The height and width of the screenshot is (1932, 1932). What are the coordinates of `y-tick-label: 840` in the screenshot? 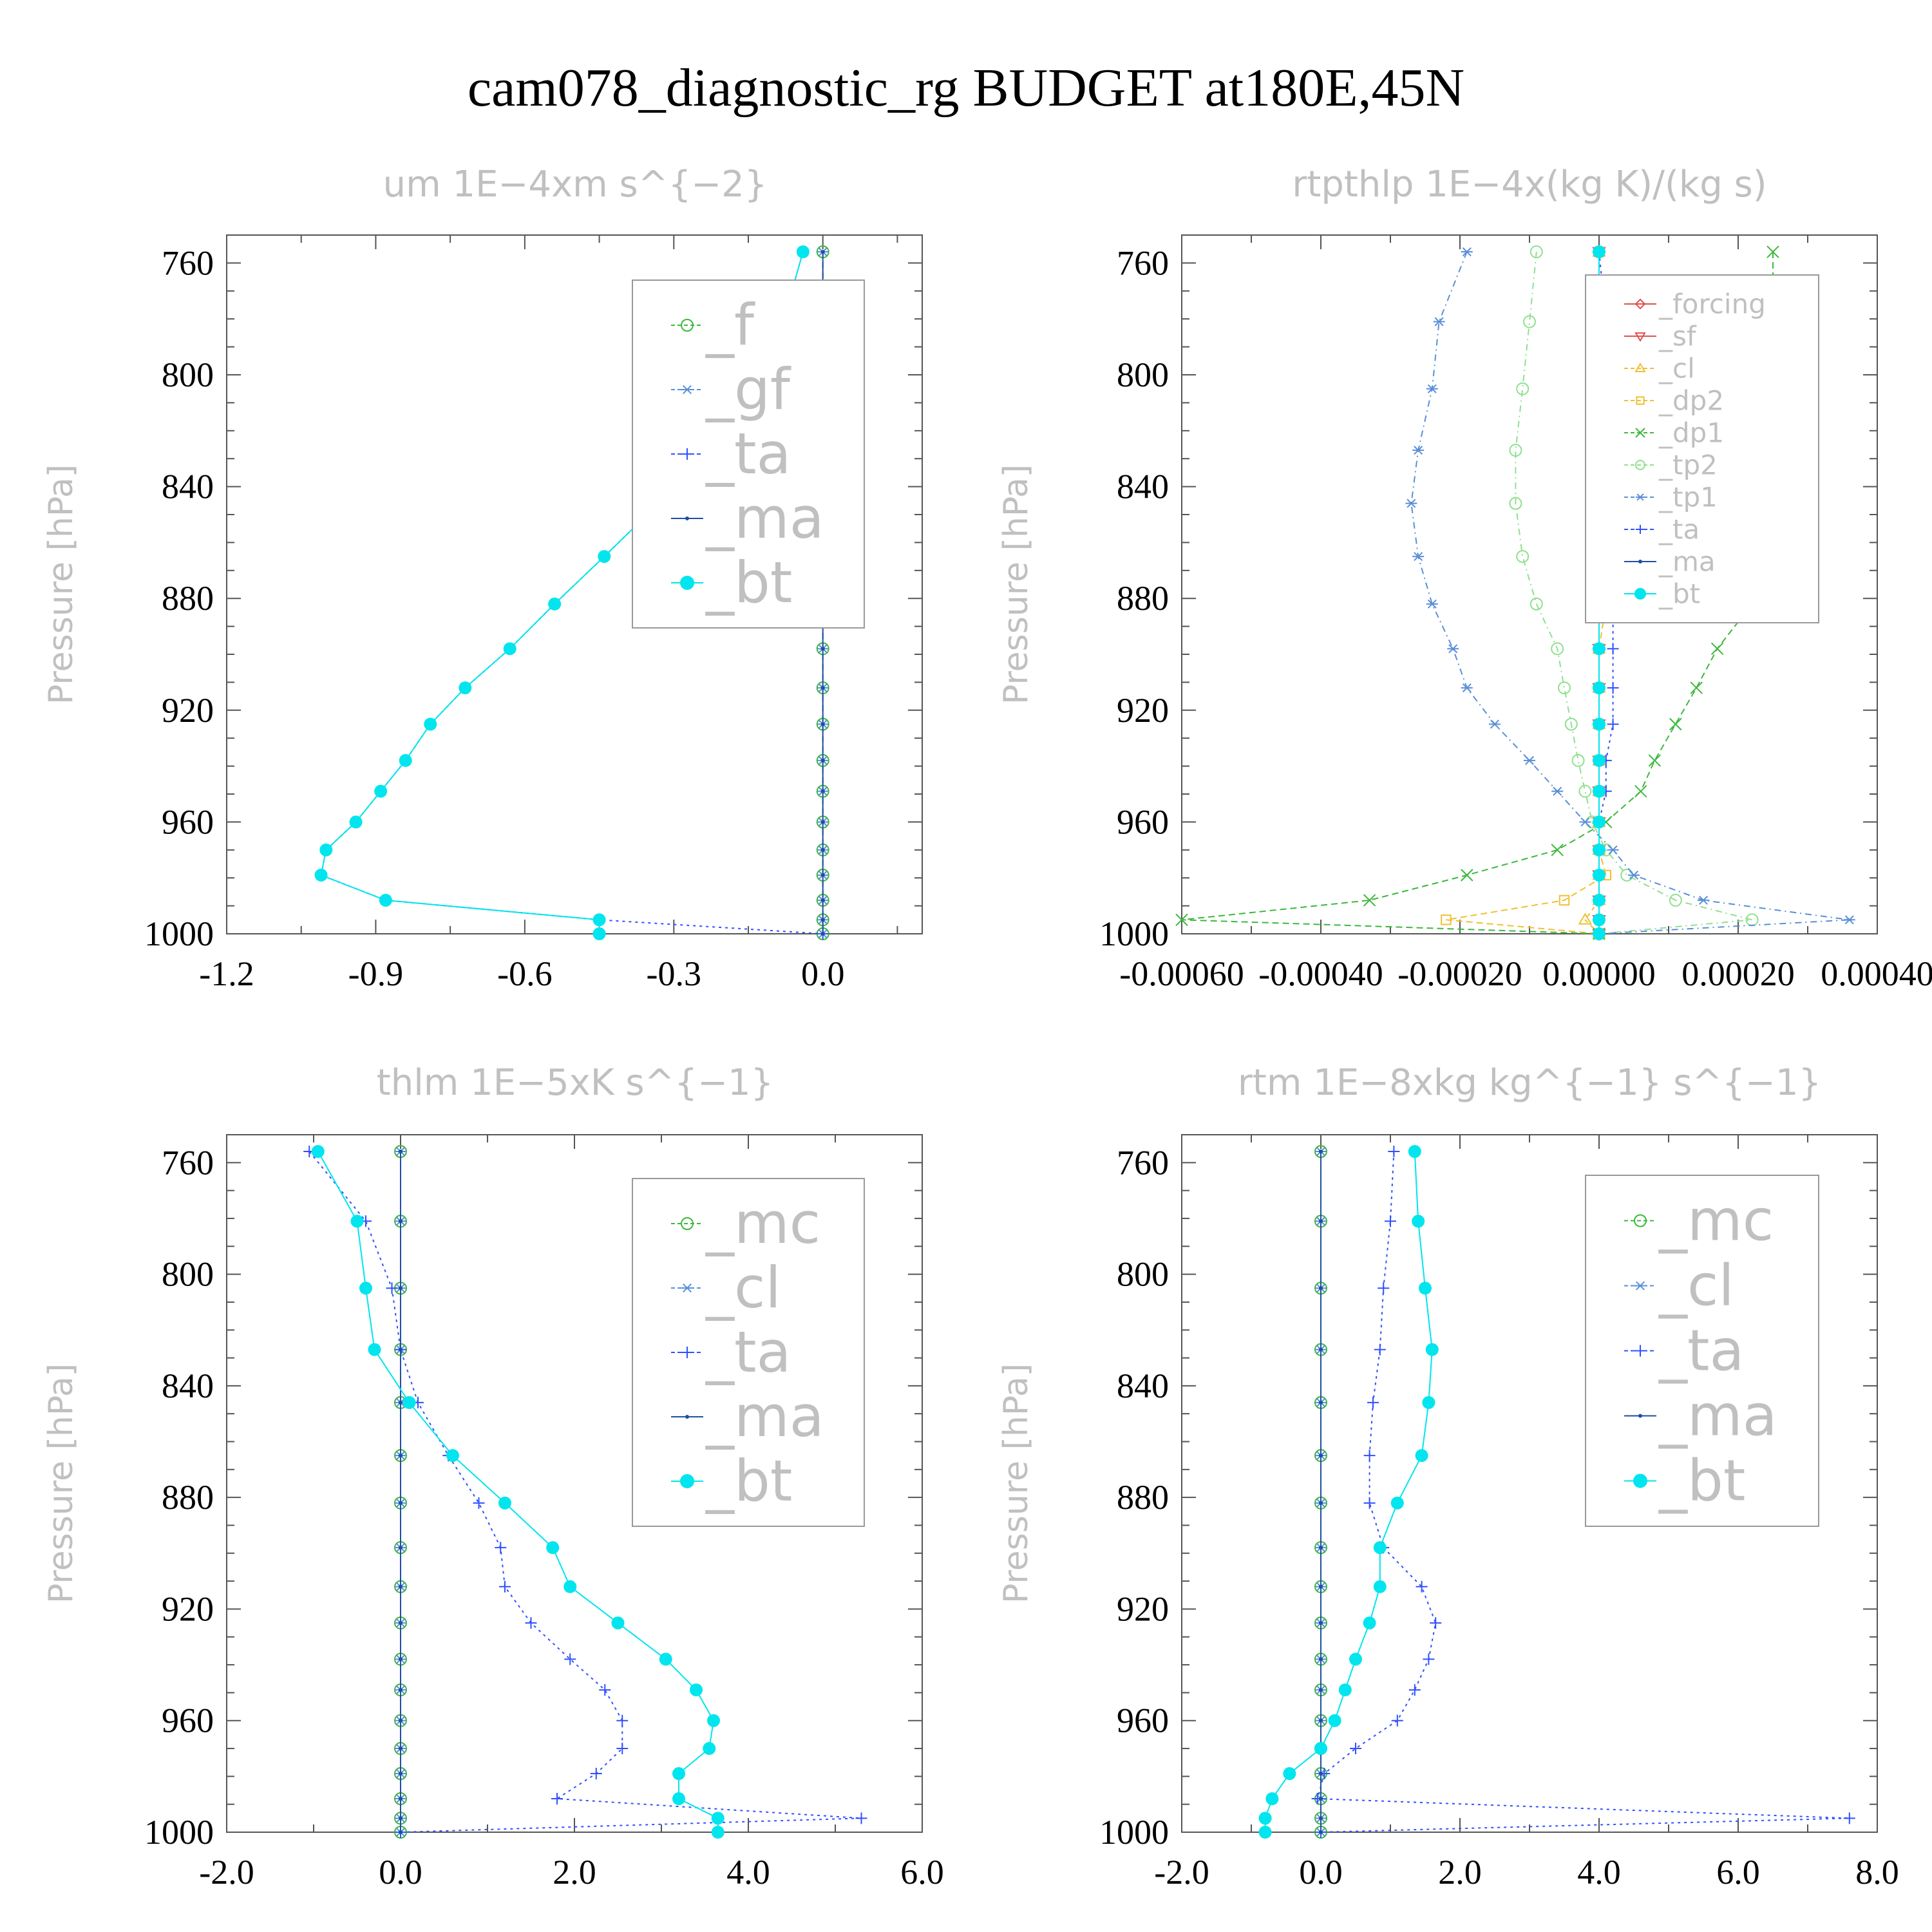 It's located at (188, 487).